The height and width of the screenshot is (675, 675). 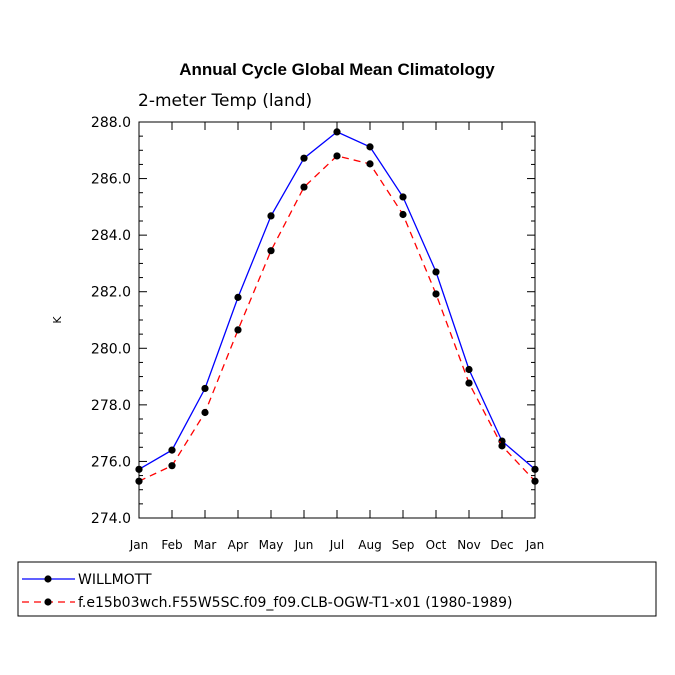 What do you see at coordinates (225, 101) in the screenshot?
I see `chart-subtitle: 2-meter Temp (land)` at bounding box center [225, 101].